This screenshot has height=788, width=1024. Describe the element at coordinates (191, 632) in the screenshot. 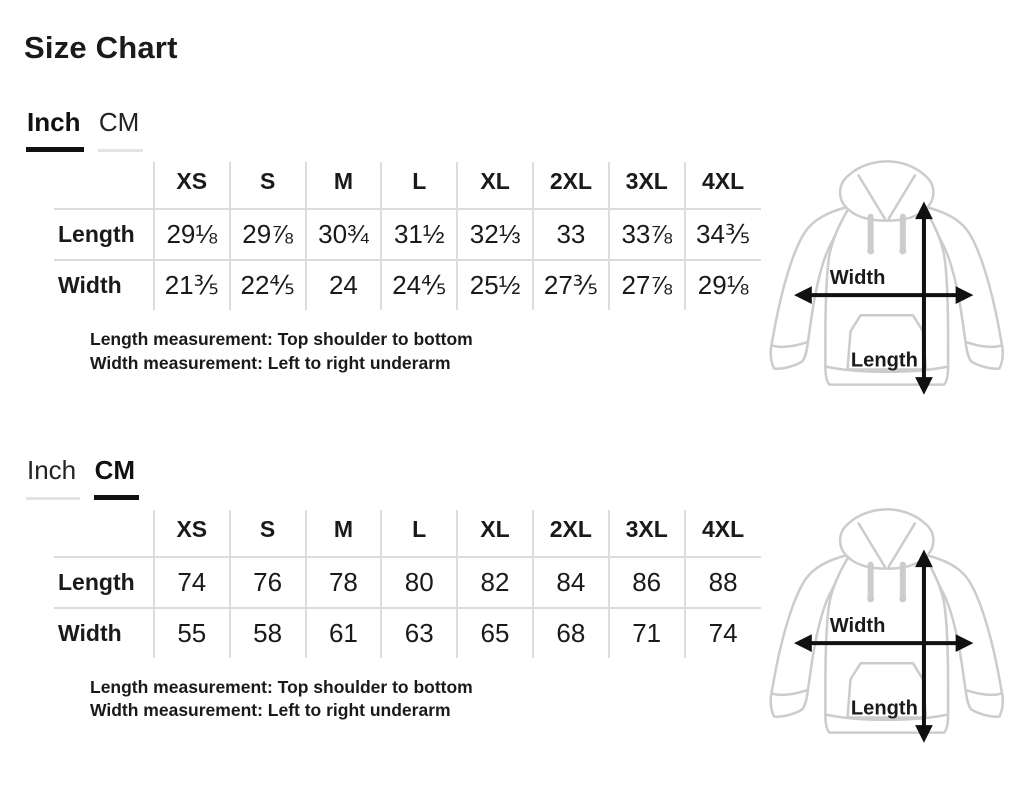

I see `cell-value: 55` at that location.